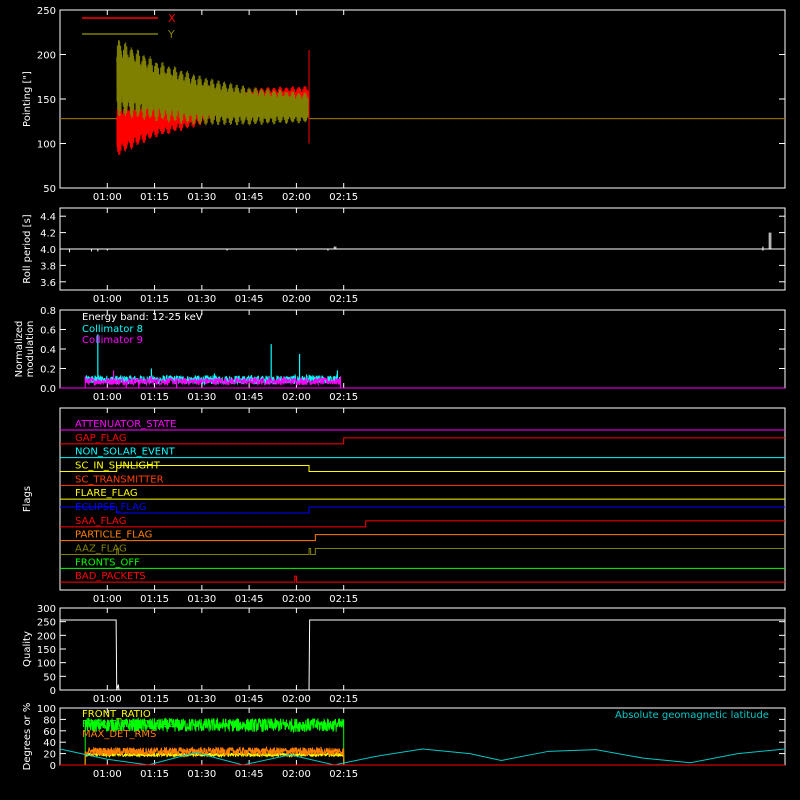 This screenshot has width=800, height=800. What do you see at coordinates (46, 650) in the screenshot?
I see `quality-ytick-label: 150` at bounding box center [46, 650].